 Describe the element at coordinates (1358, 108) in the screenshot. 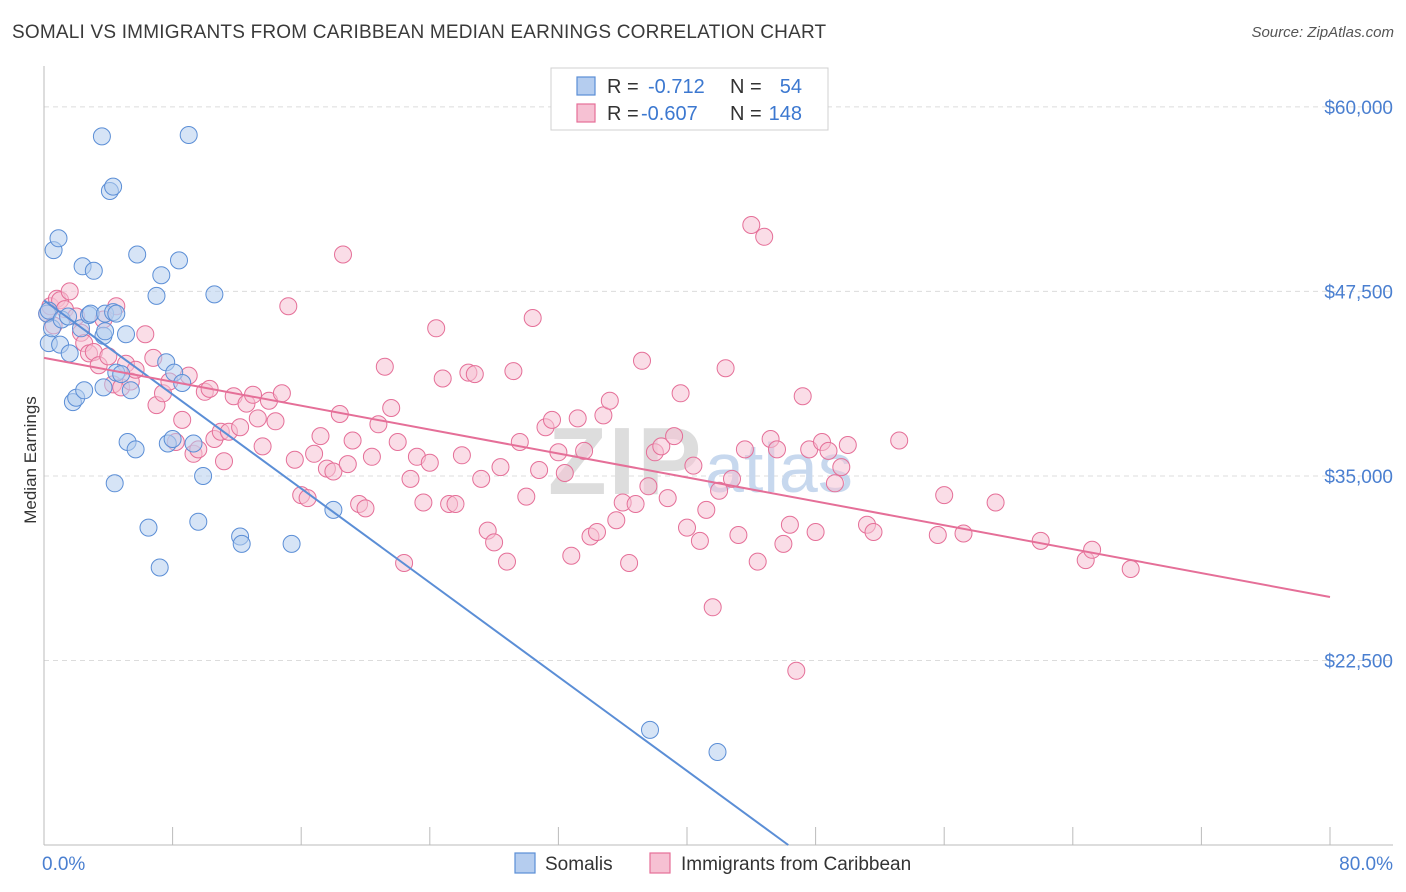

I see `y-tick-label-0: $60,000` at that location.